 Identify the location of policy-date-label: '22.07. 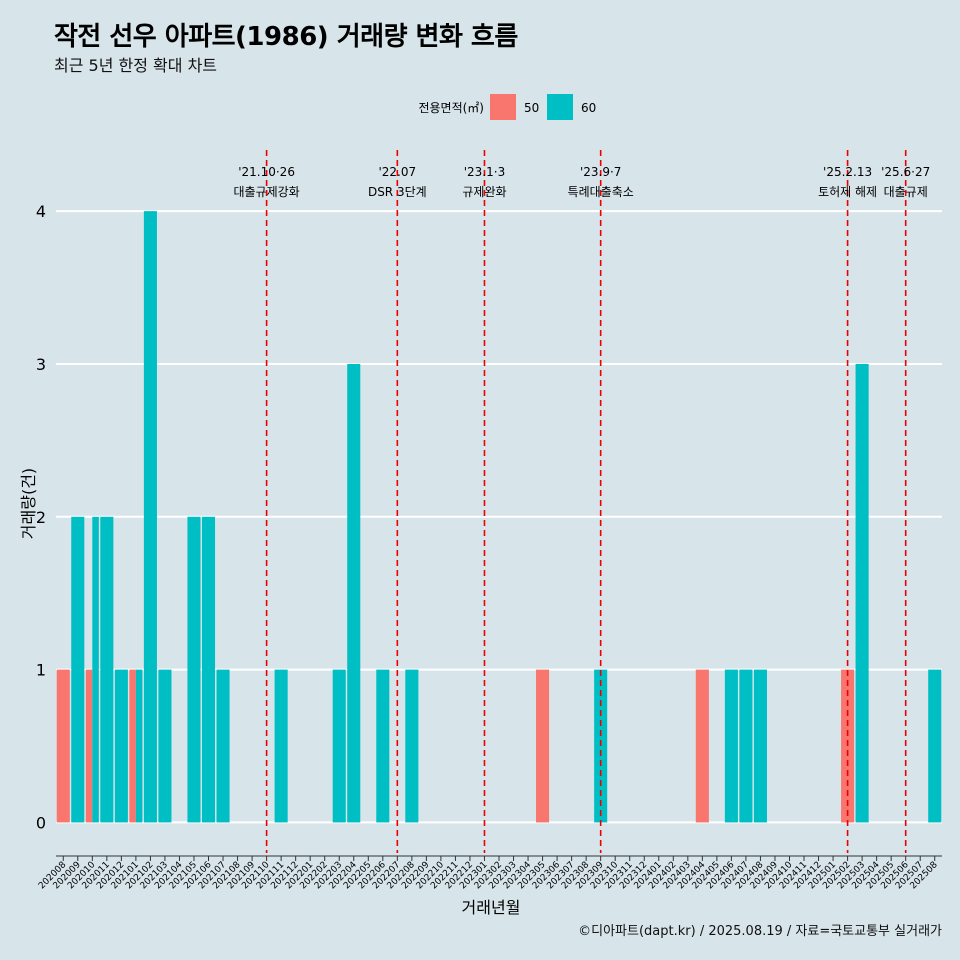
(397, 172).